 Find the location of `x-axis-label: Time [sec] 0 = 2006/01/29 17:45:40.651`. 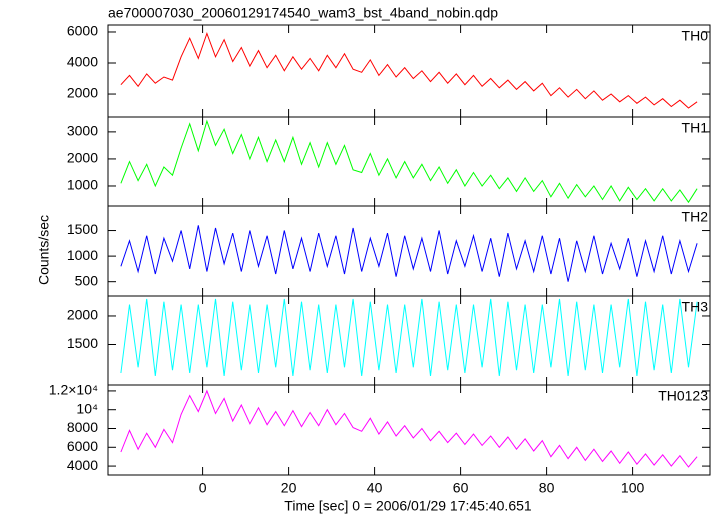

x-axis-label: Time [sec] 0 = 2006/01/29 17:45:40.651 is located at coordinates (408, 506).